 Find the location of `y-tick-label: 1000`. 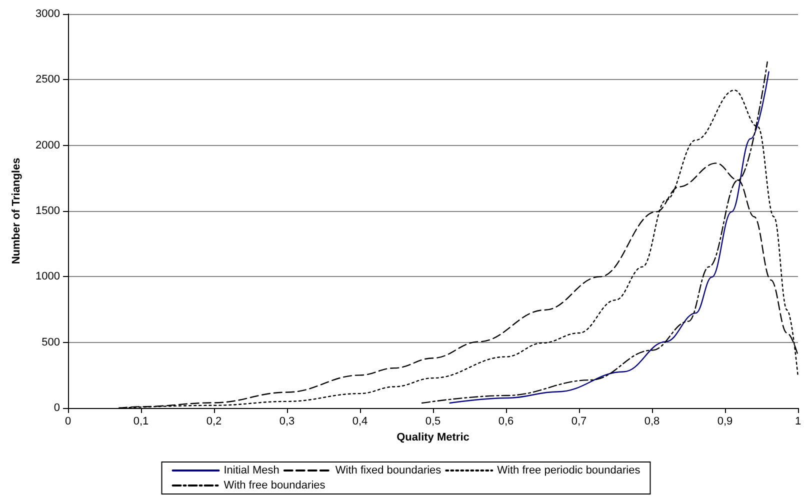

y-tick-label: 1000 is located at coordinates (48, 276).